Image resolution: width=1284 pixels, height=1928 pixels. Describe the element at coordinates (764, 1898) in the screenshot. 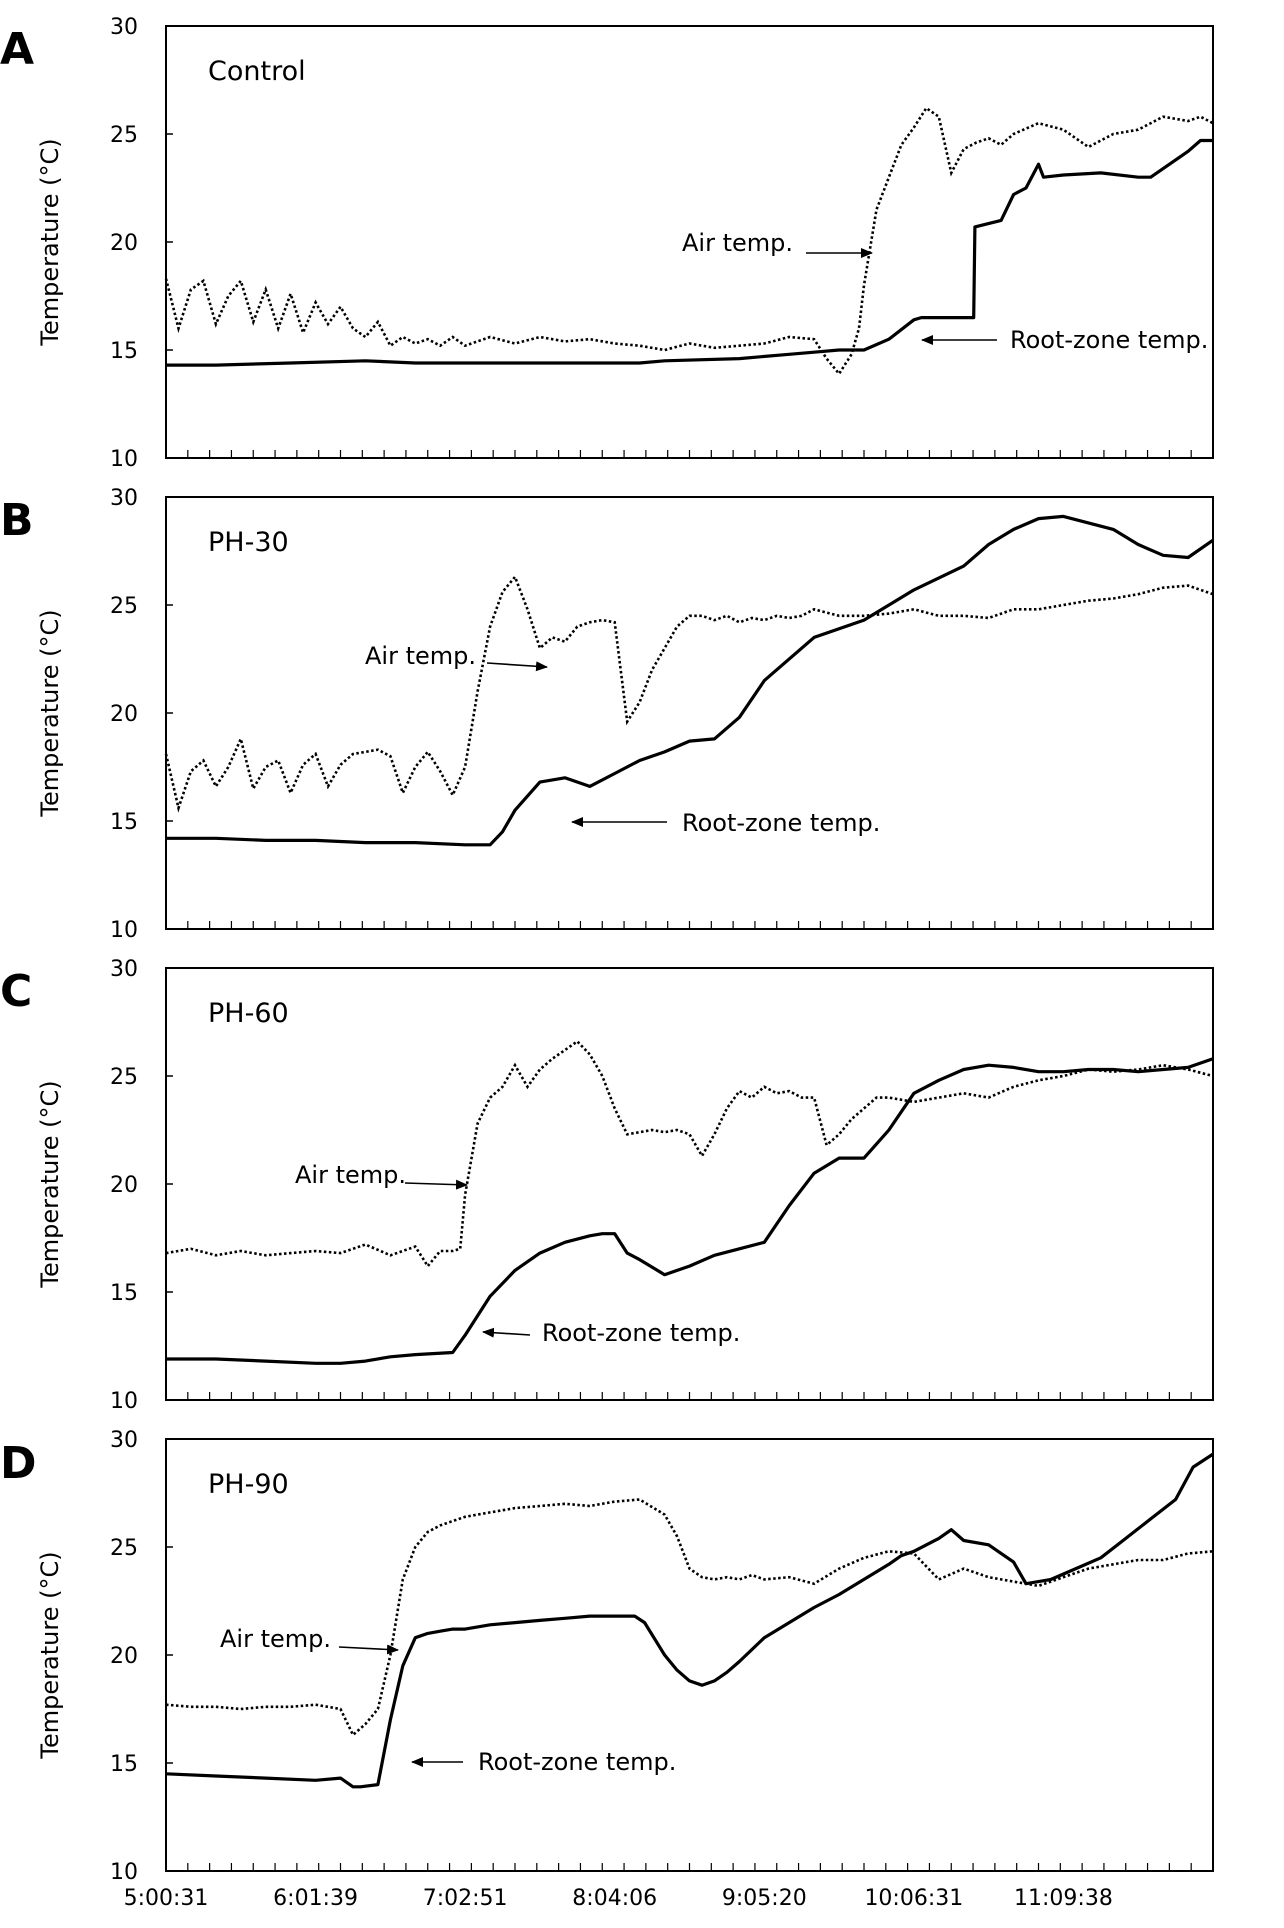

I see `x-tick-label: 9:05:20` at that location.